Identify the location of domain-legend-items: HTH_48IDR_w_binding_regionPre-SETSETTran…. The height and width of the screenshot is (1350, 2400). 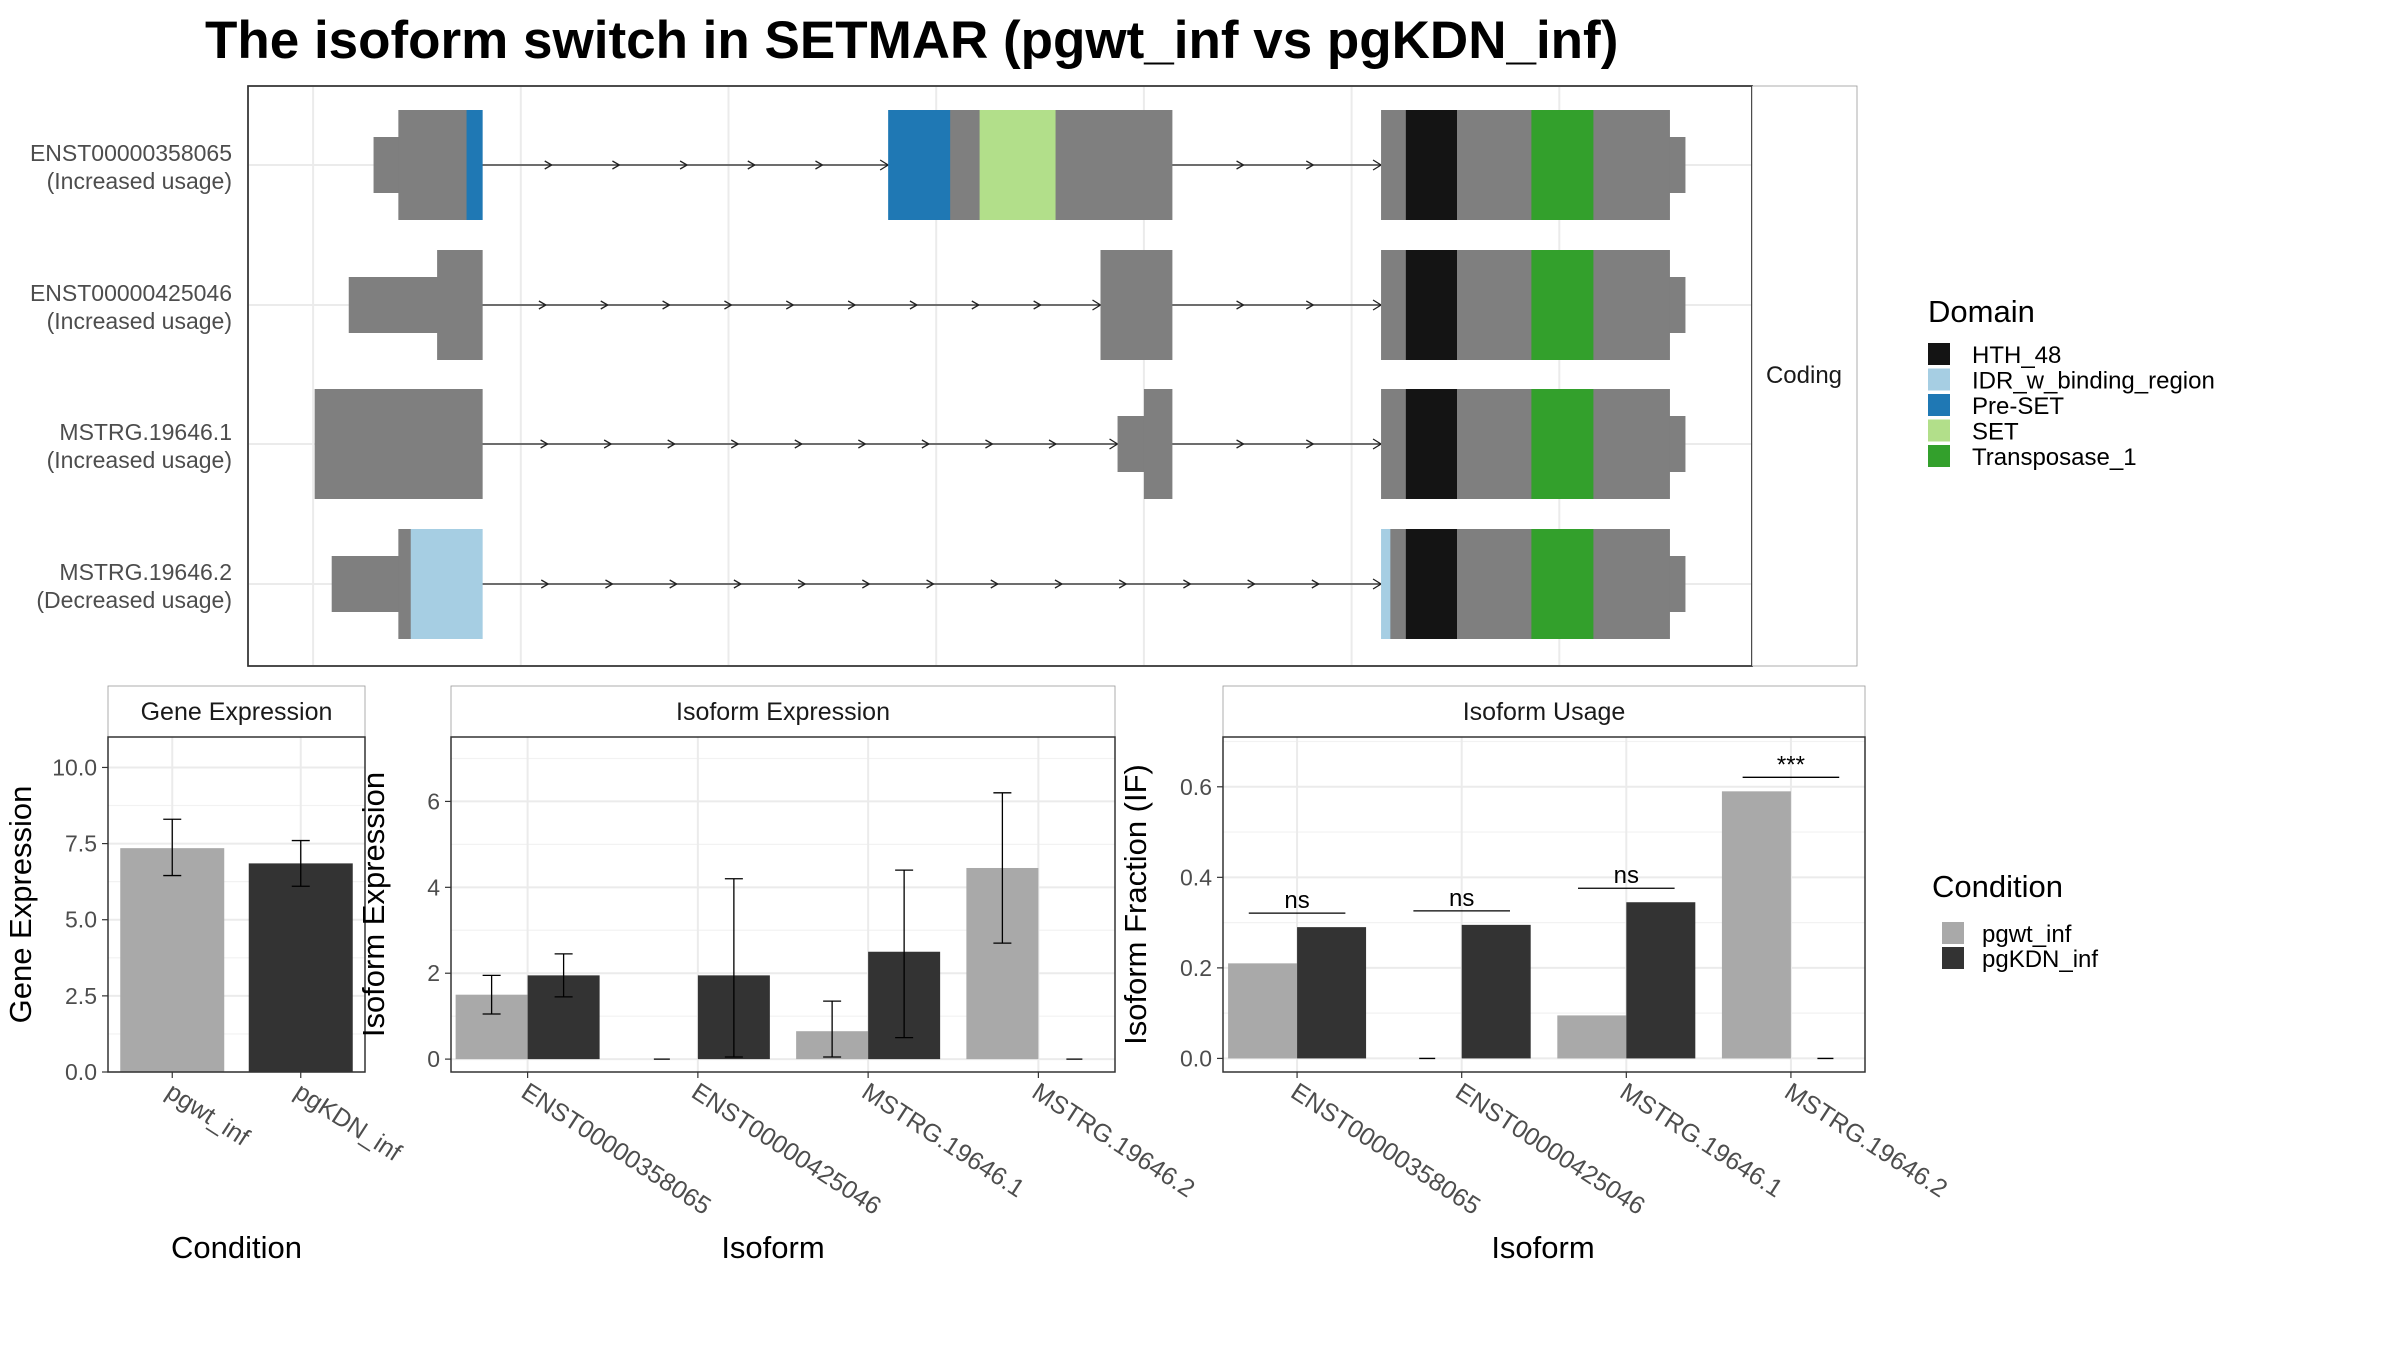
(2071, 406).